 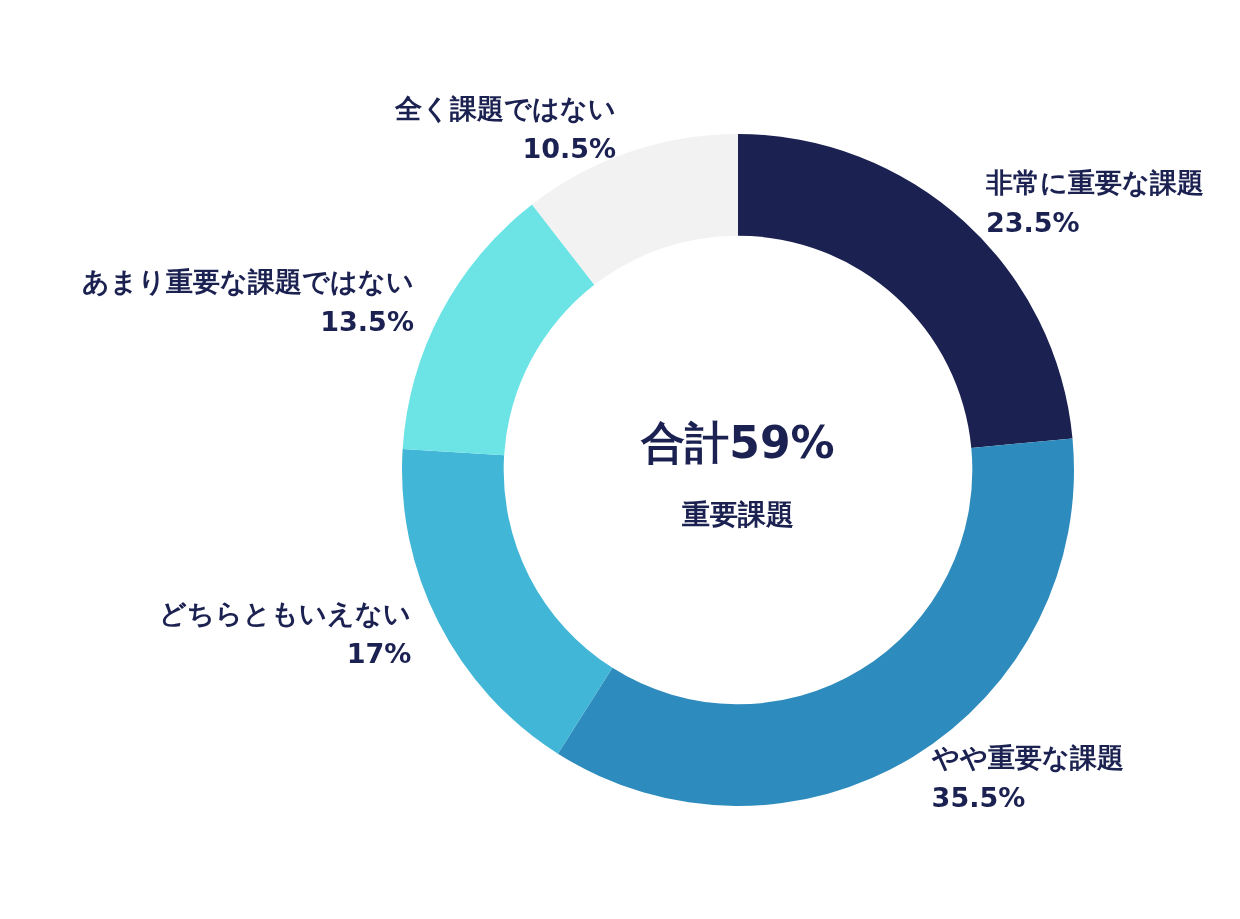 I want to click on slice-label: 全く課題ではない, so click(x=505, y=108).